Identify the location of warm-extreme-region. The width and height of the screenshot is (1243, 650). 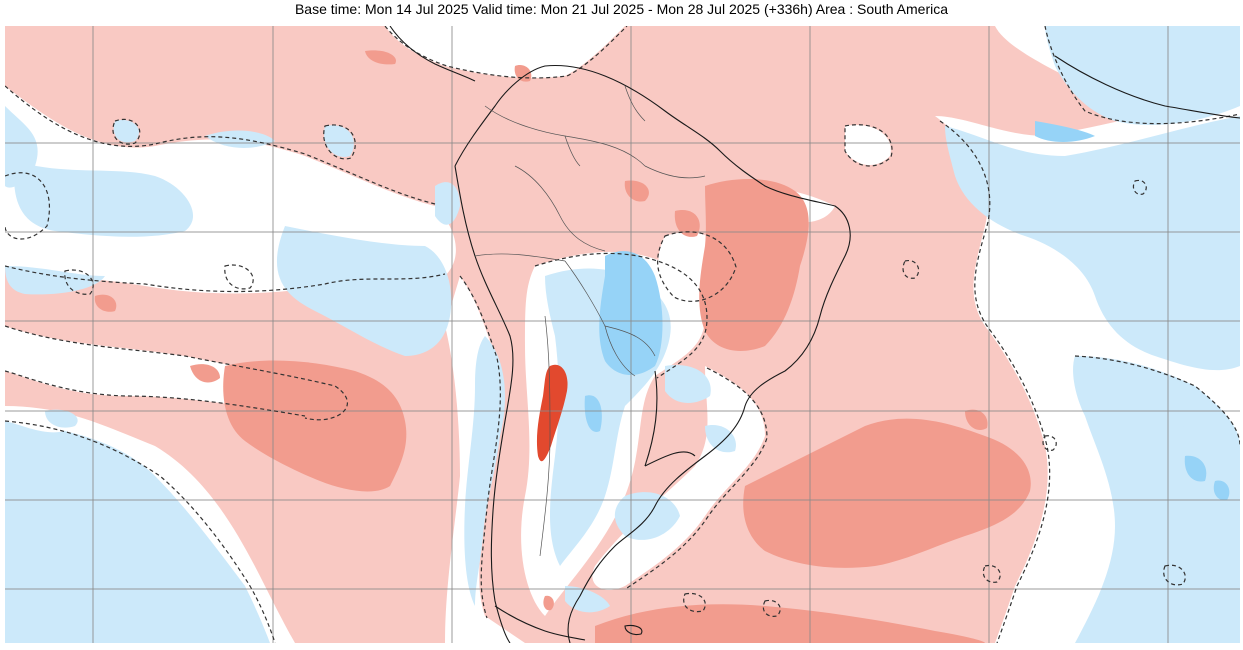
(552, 413).